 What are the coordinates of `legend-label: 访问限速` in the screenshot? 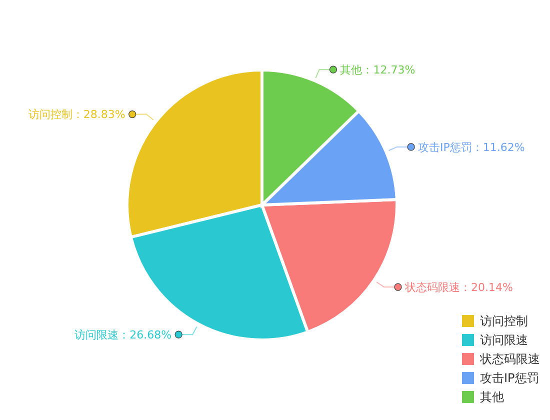 It's located at (504, 340).